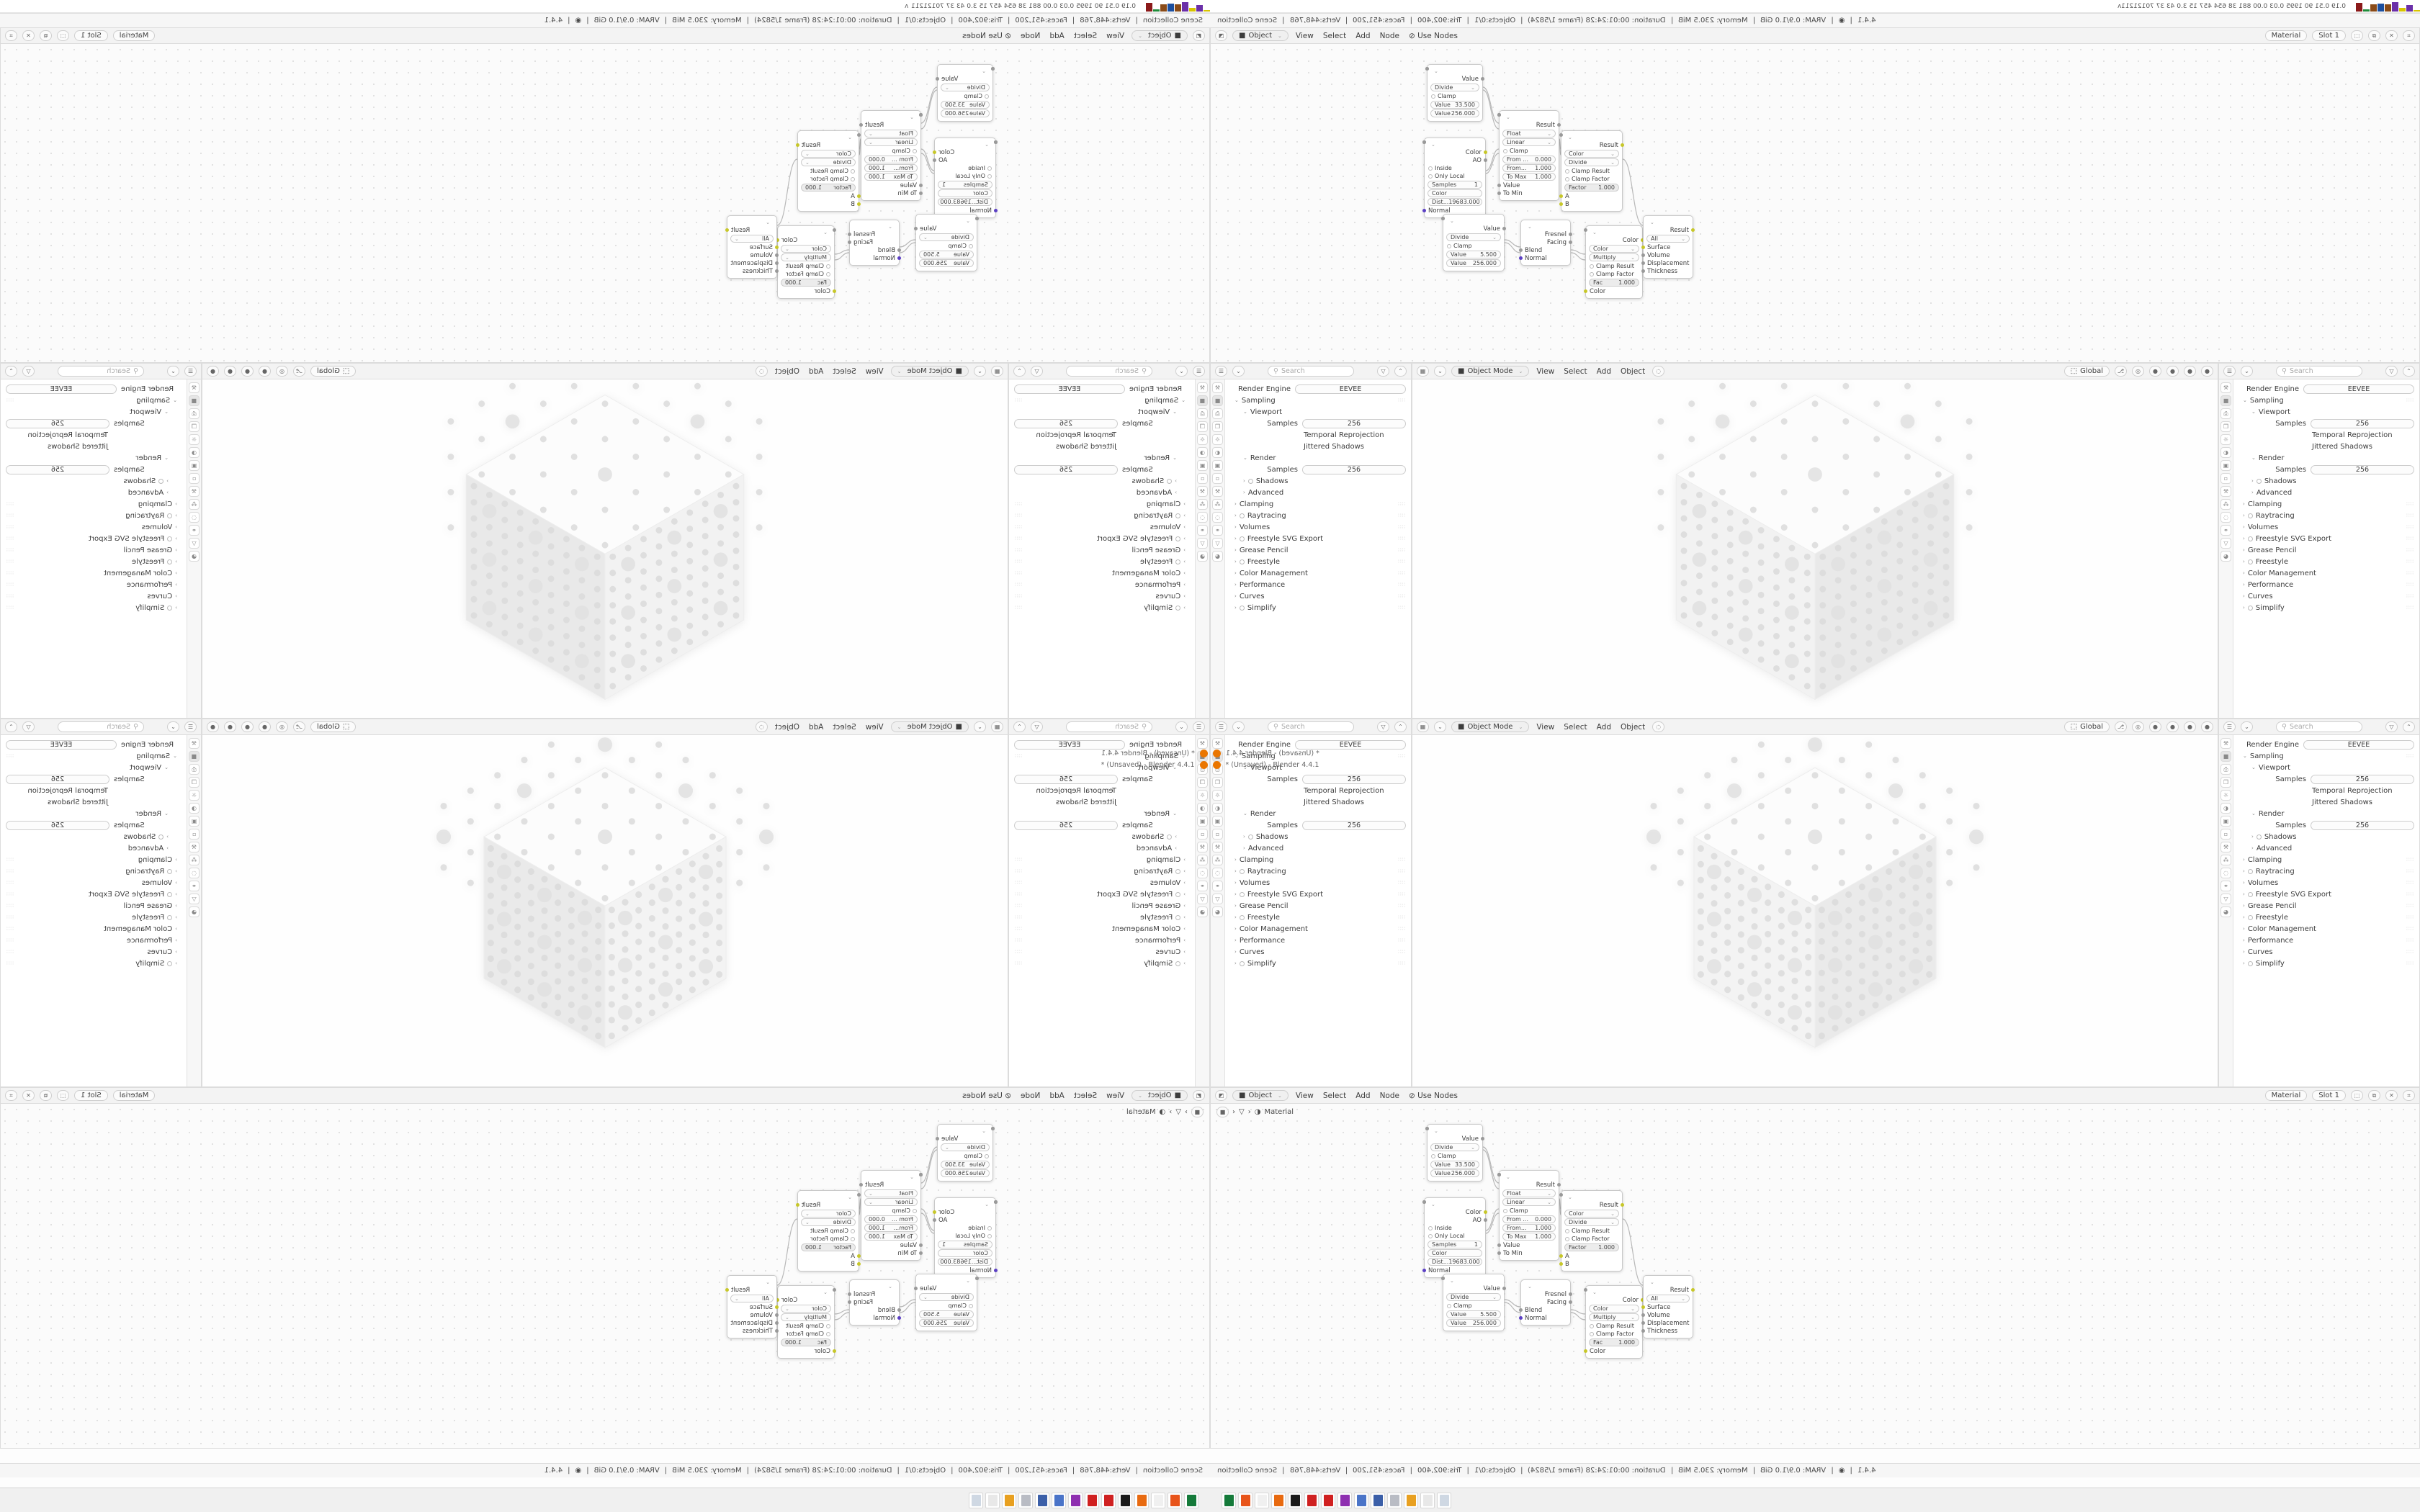 This screenshot has height=1512, width=2420. What do you see at coordinates (1115, 35) in the screenshot?
I see `shader-menu-view: View` at bounding box center [1115, 35].